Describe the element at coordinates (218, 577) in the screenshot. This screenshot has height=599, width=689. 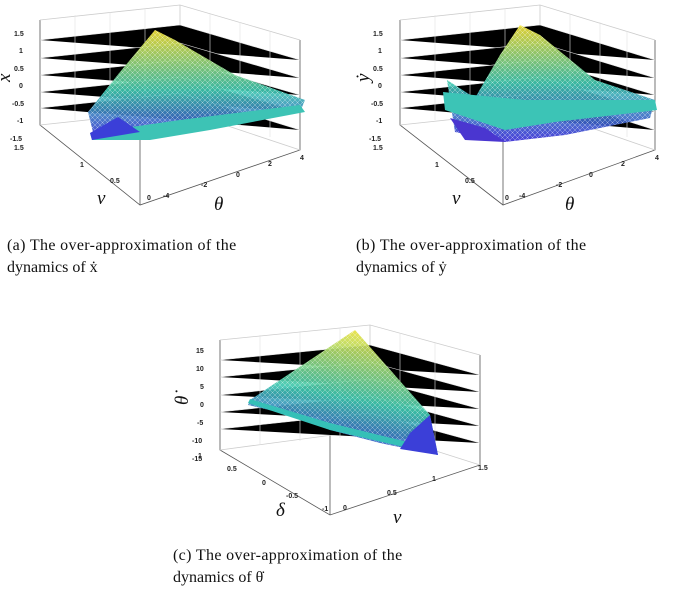
I see `caption-c-line2: dynamics of θ̇` at that location.